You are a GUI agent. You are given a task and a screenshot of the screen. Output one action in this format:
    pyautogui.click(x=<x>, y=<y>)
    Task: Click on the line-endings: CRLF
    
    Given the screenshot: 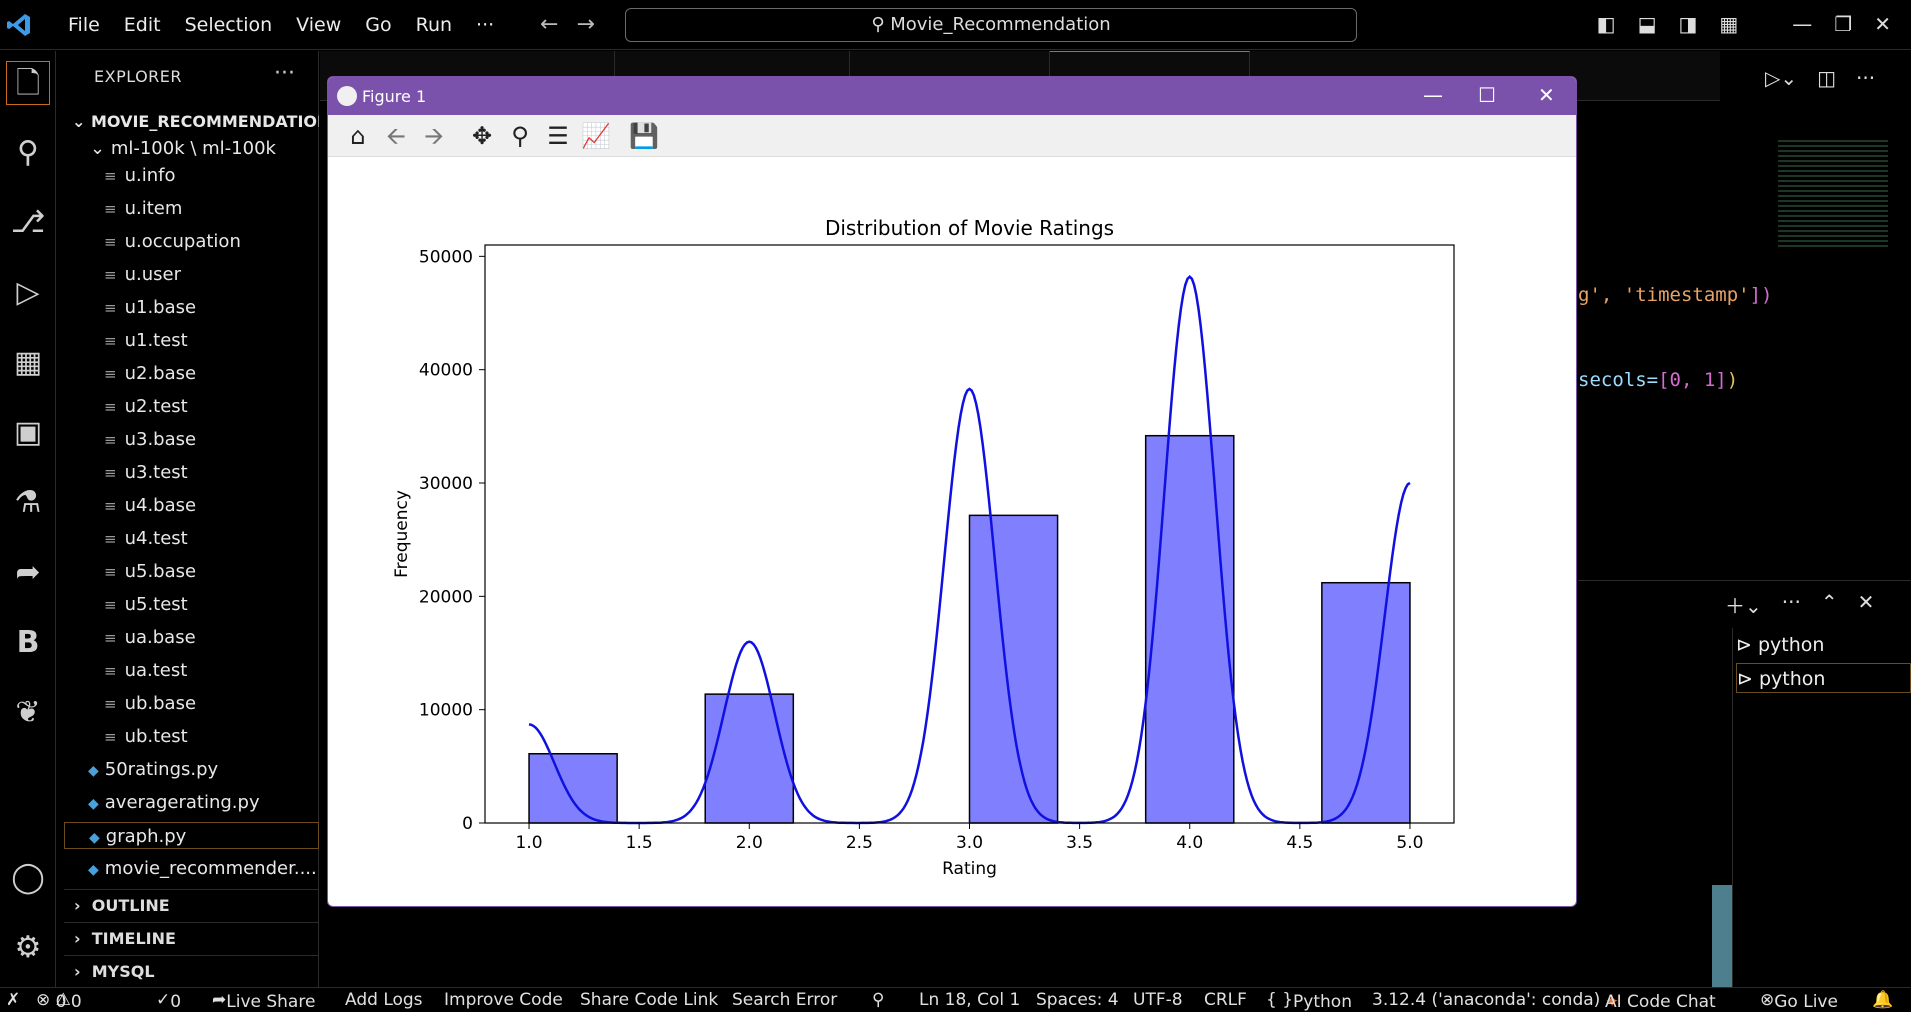 What is the action you would take?
    pyautogui.click(x=1225, y=1000)
    